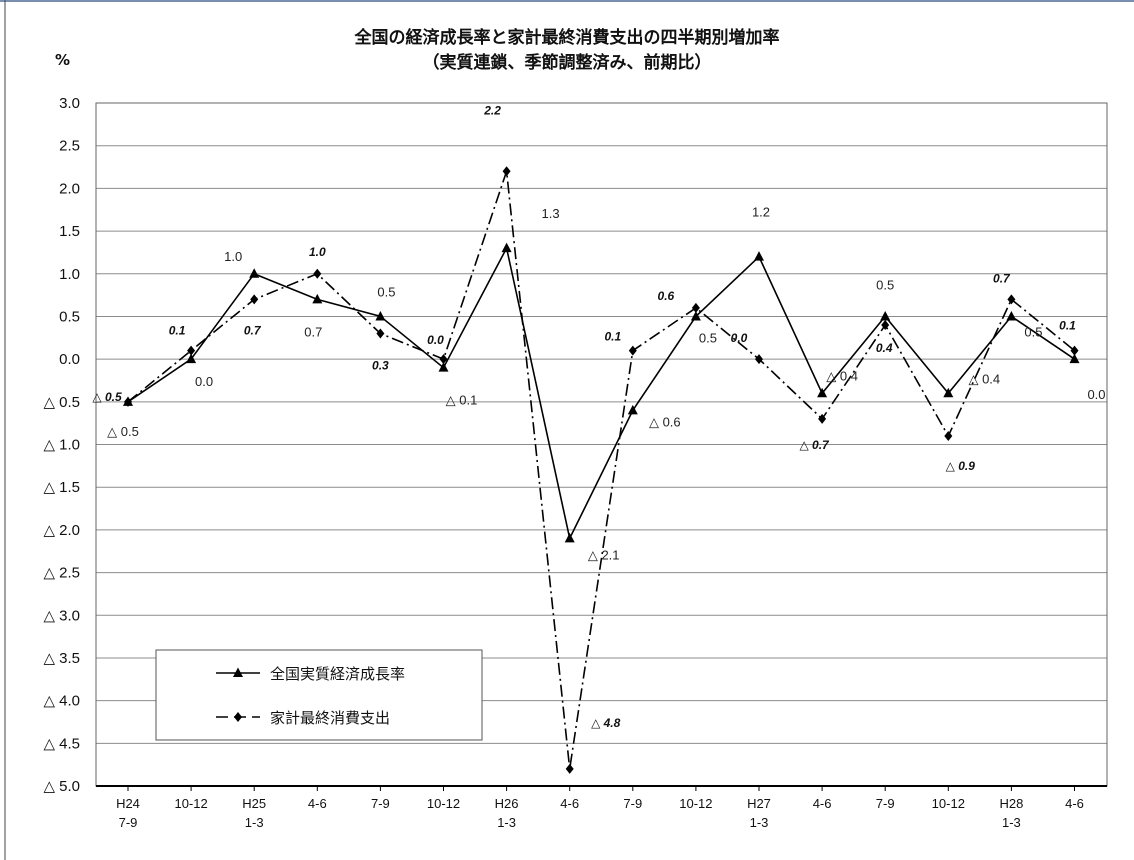 This screenshot has width=1134, height=860. I want to click on y-tick-label: △ 1.0, so click(61, 445).